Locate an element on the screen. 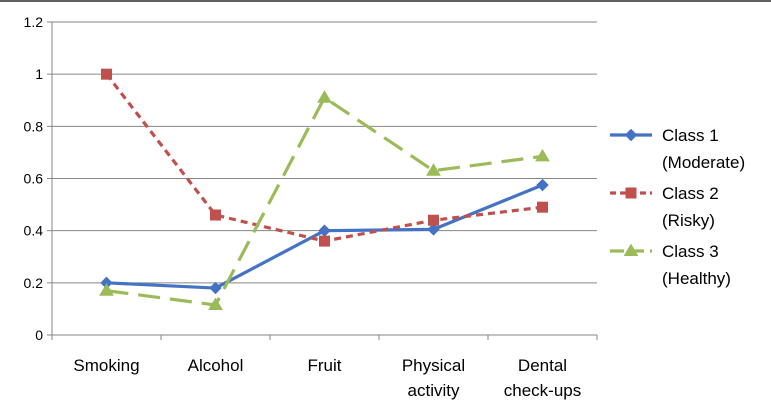 The width and height of the screenshot is (771, 401). legend-entry-2: Class 2 (Risky) is located at coordinates (664, 207).